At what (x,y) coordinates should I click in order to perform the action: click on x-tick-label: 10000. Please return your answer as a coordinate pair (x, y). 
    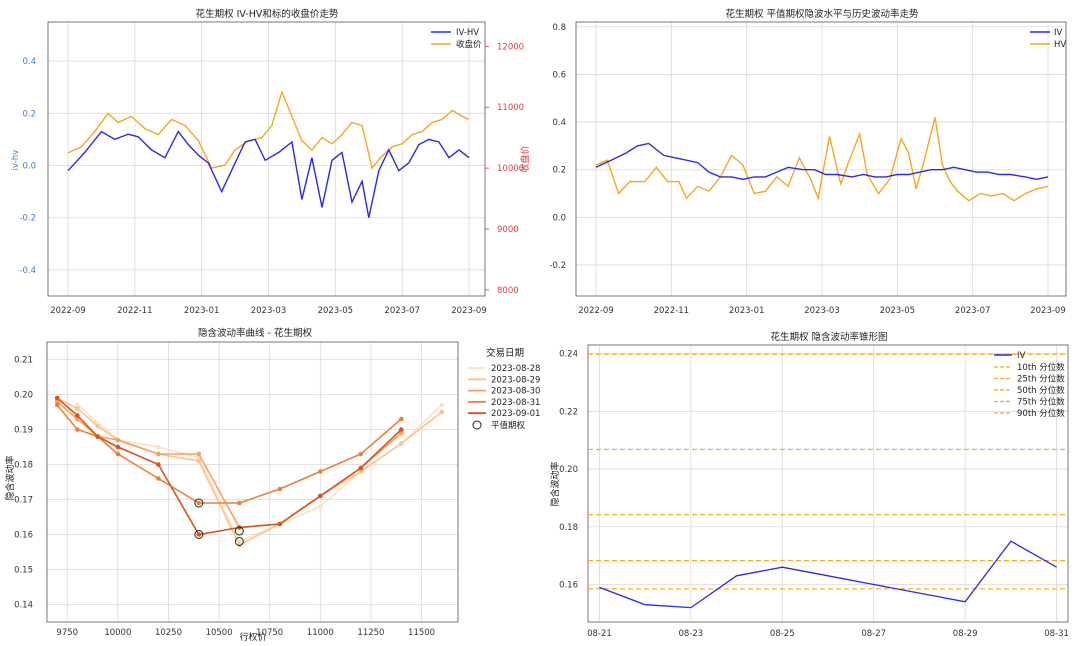
    Looking at the image, I should click on (117, 633).